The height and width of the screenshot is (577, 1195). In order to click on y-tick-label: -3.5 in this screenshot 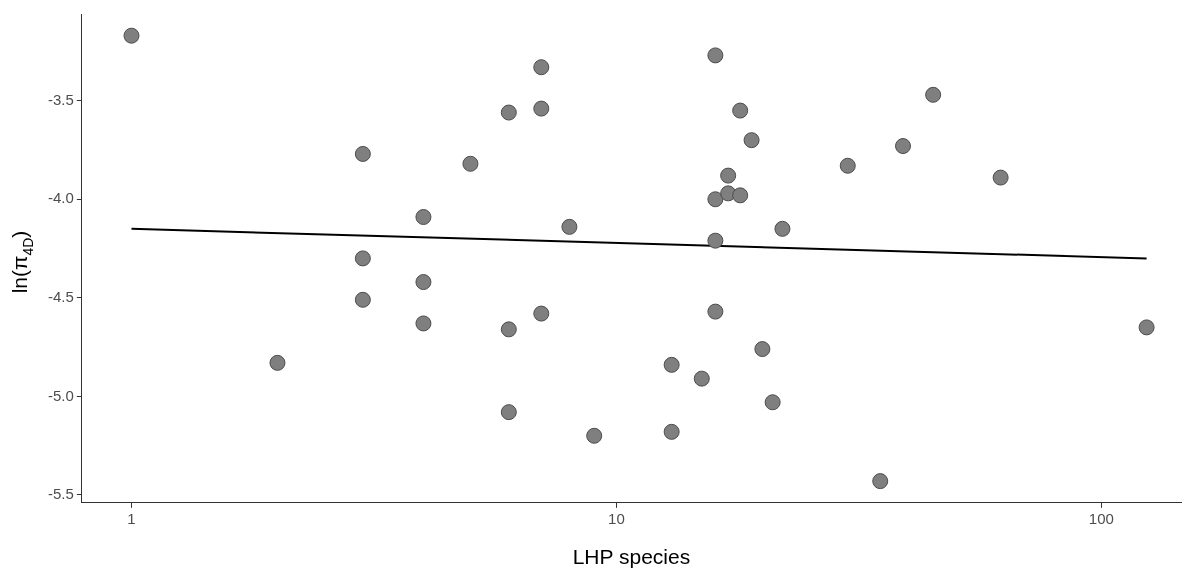, I will do `click(60, 99)`.